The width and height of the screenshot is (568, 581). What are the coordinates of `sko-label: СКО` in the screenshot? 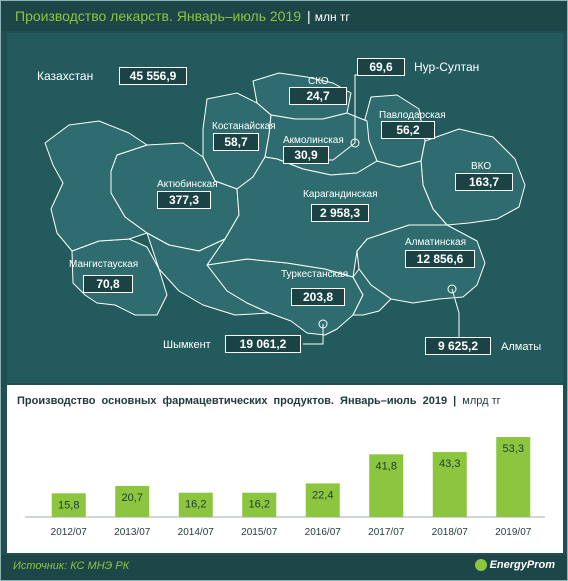 It's located at (318, 81).